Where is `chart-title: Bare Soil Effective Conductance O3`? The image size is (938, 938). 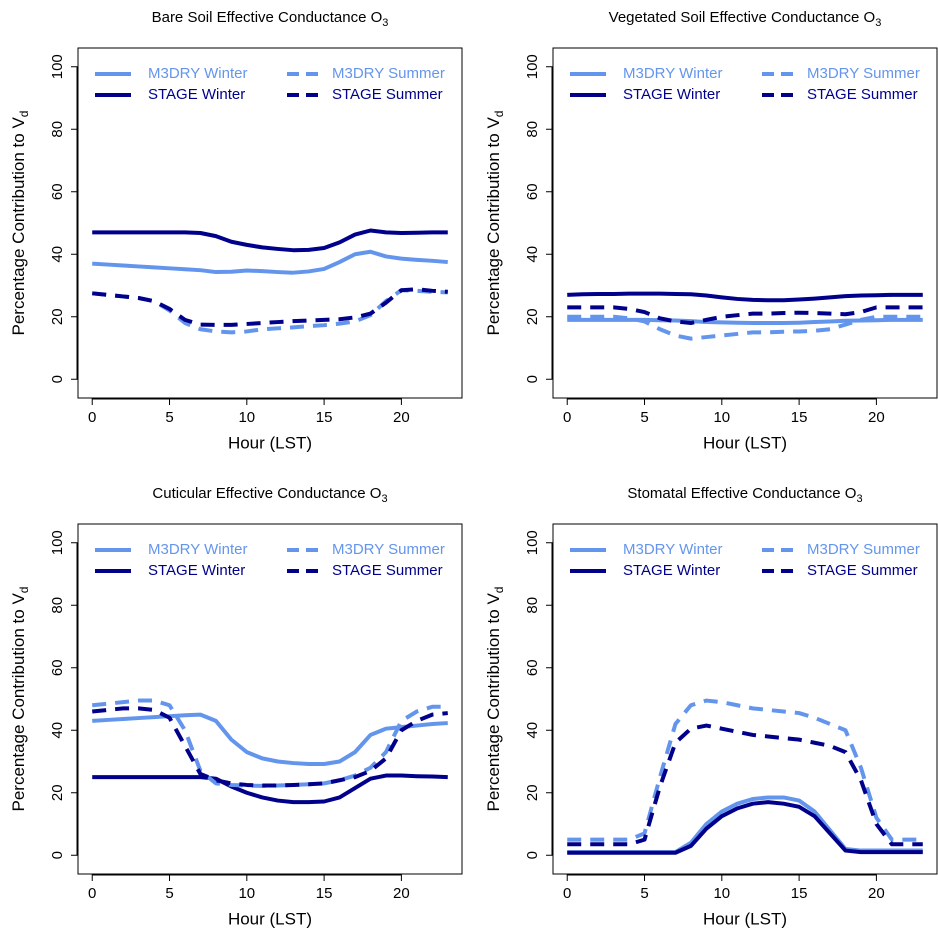
chart-title: Bare Soil Effective Conductance O3 is located at coordinates (270, 19).